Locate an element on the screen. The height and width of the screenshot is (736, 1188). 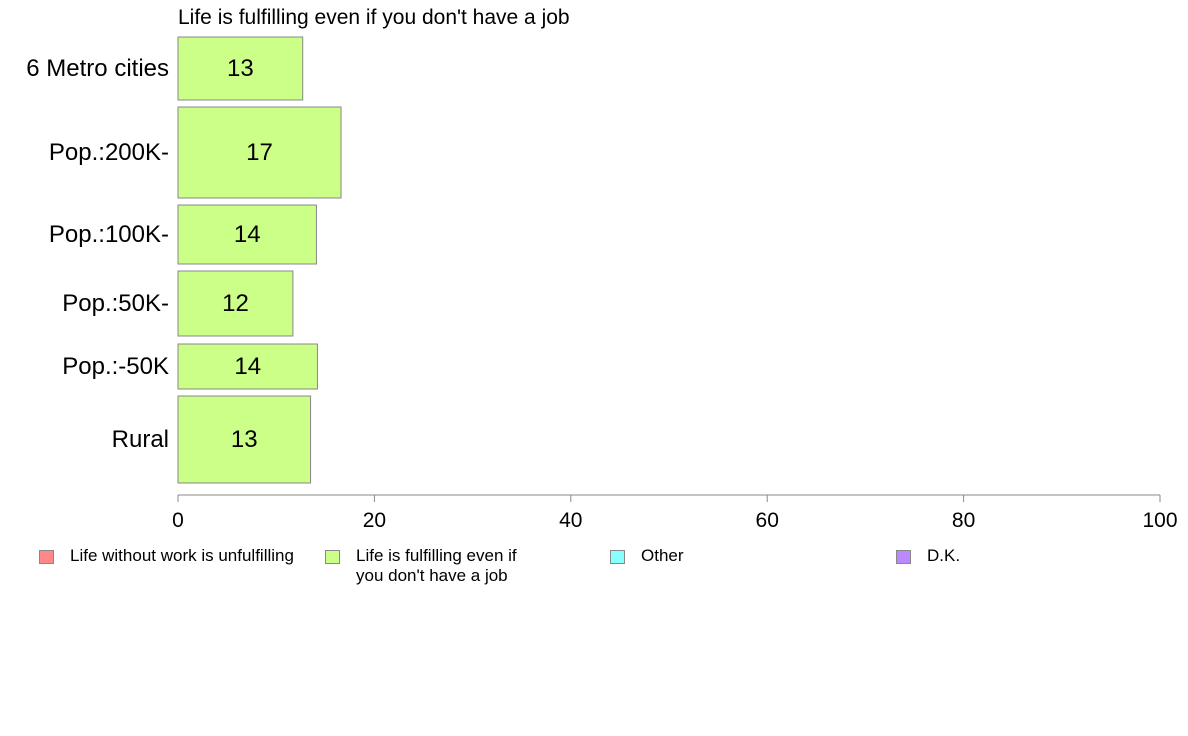
x-tick-label: 80 is located at coordinates (963, 520).